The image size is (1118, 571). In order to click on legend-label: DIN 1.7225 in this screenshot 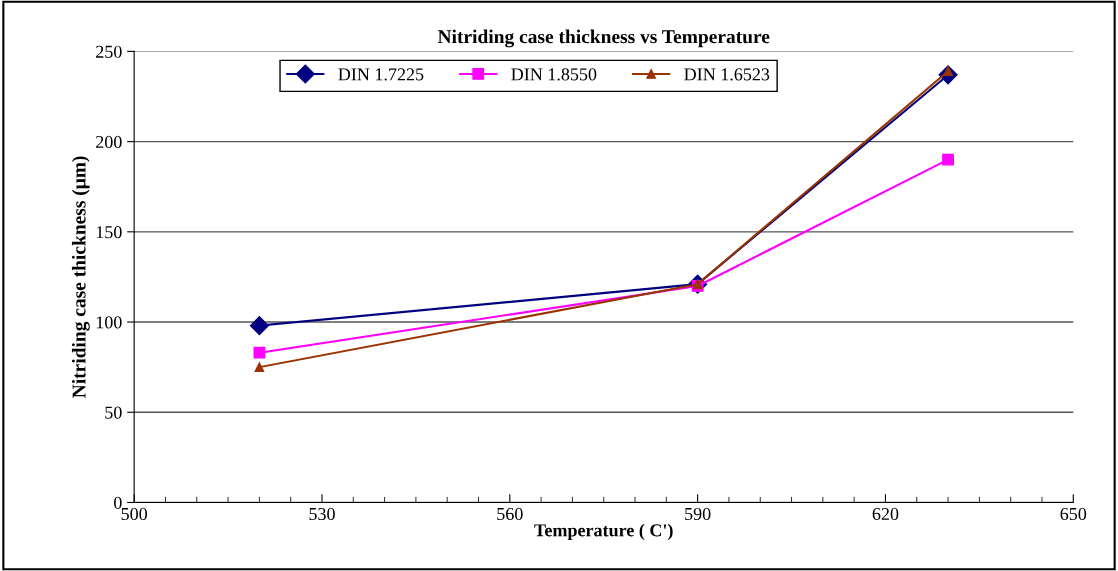, I will do `click(381, 74)`.